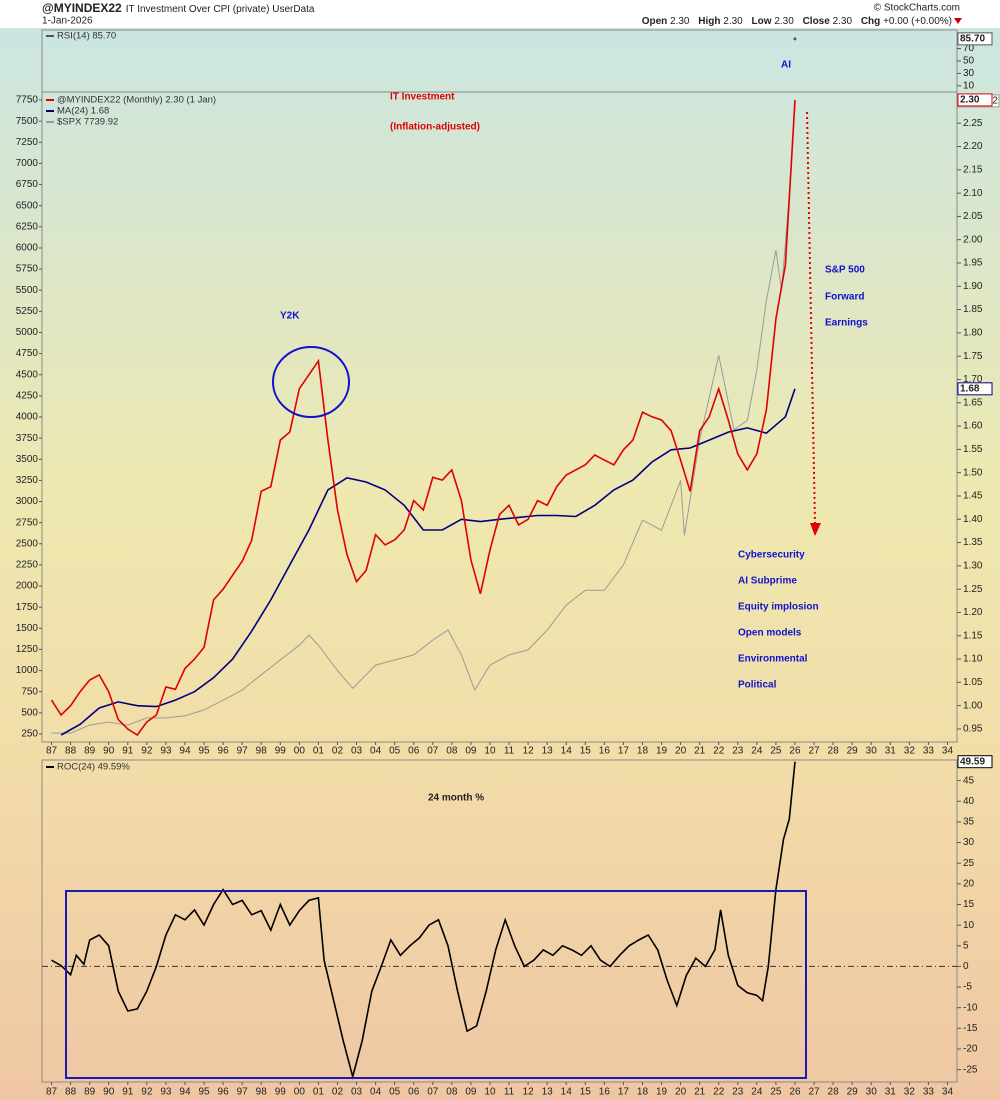 Image resolution: width=1000 pixels, height=1100 pixels. What do you see at coordinates (509, 1092) in the screenshot?
I see `x-tick-label: 11` at bounding box center [509, 1092].